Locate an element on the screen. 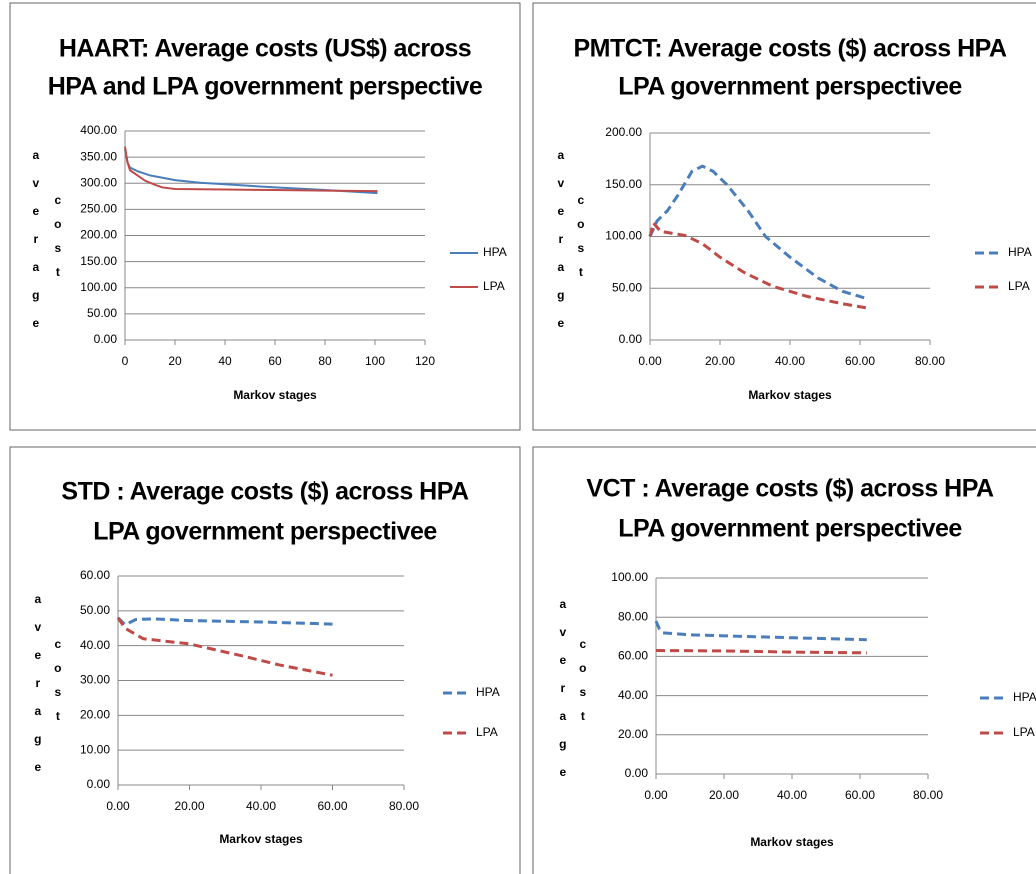  x-tick-label: 40 is located at coordinates (225, 361).